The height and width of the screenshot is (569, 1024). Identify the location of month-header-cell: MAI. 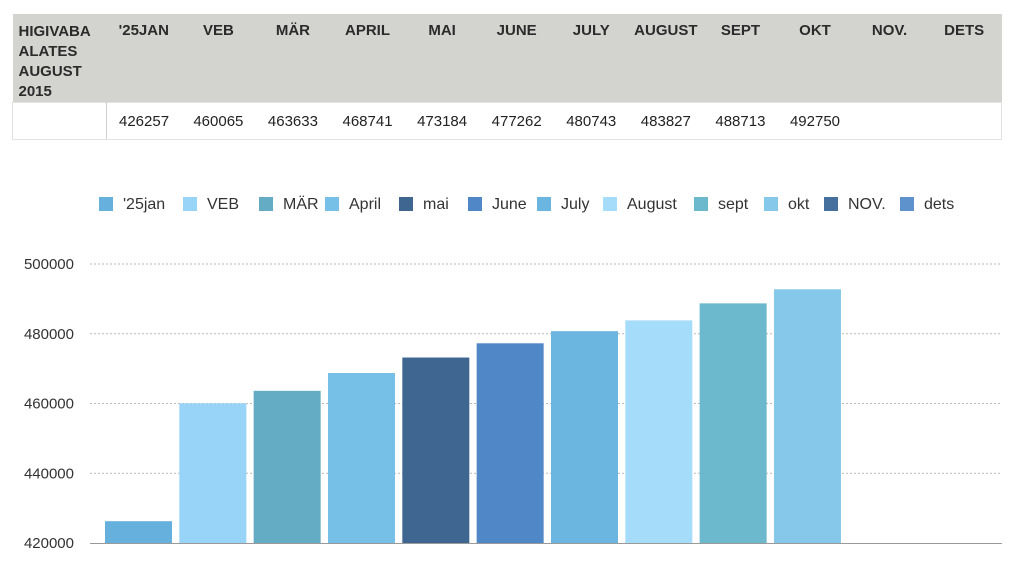
(442, 58).